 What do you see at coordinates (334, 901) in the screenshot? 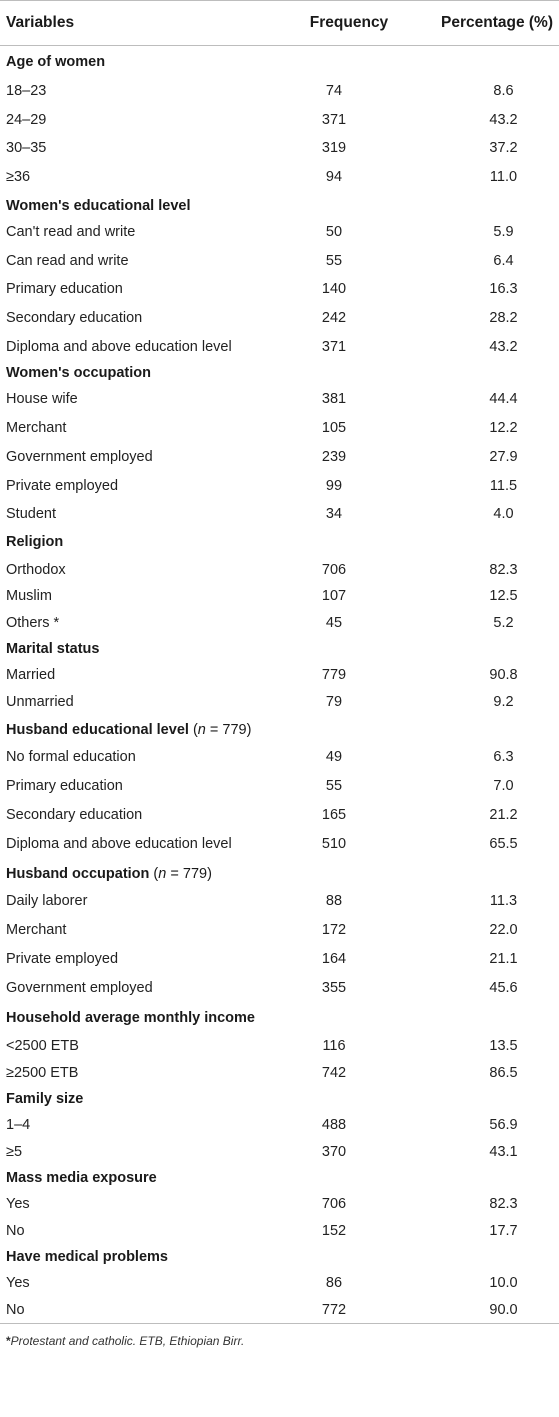
I see `row-frequency: 88` at bounding box center [334, 901].